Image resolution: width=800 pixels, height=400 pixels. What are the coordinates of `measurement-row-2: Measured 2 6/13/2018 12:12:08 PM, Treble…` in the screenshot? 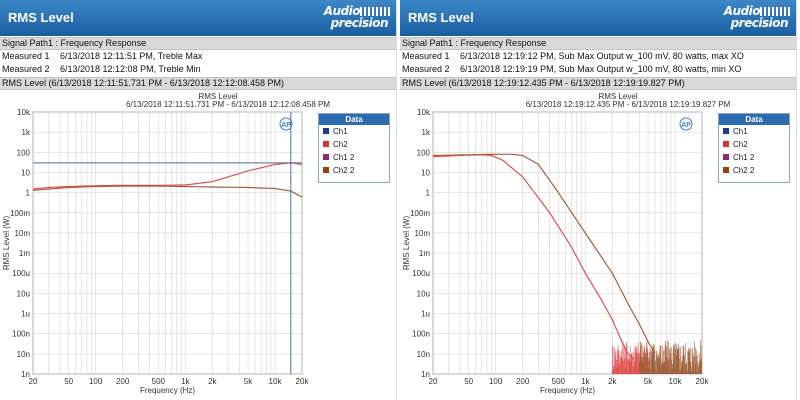 It's located at (198, 69).